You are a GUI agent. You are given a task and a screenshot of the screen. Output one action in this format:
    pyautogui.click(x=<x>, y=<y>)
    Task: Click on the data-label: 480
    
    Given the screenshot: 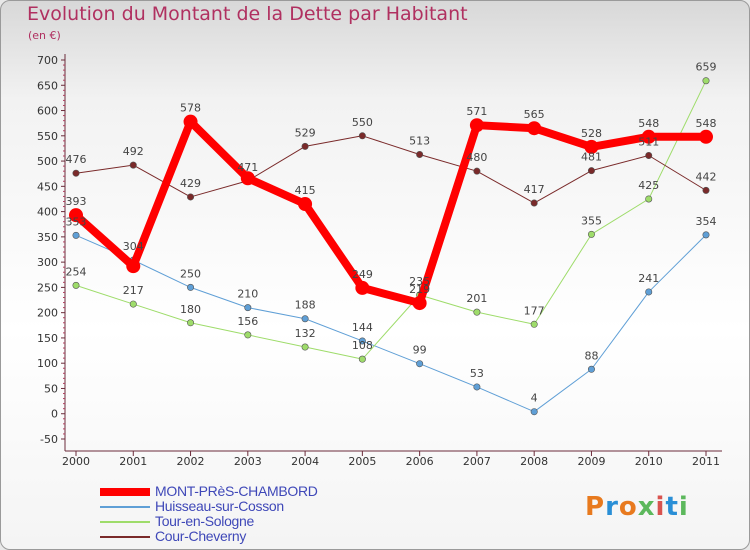 What is the action you would take?
    pyautogui.click(x=476, y=157)
    